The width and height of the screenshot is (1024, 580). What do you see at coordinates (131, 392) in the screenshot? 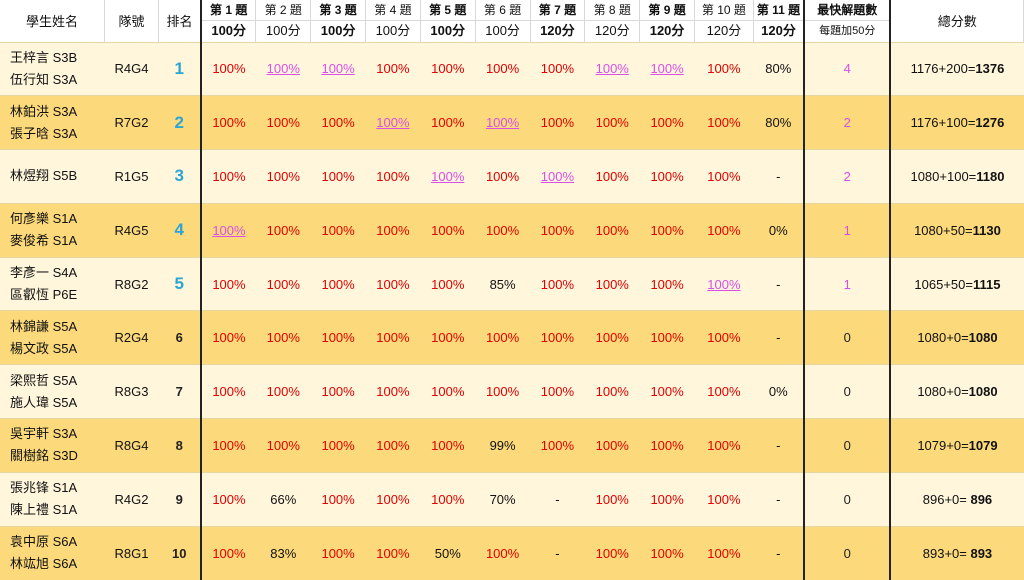
I see `team-id: R8G3` at bounding box center [131, 392].